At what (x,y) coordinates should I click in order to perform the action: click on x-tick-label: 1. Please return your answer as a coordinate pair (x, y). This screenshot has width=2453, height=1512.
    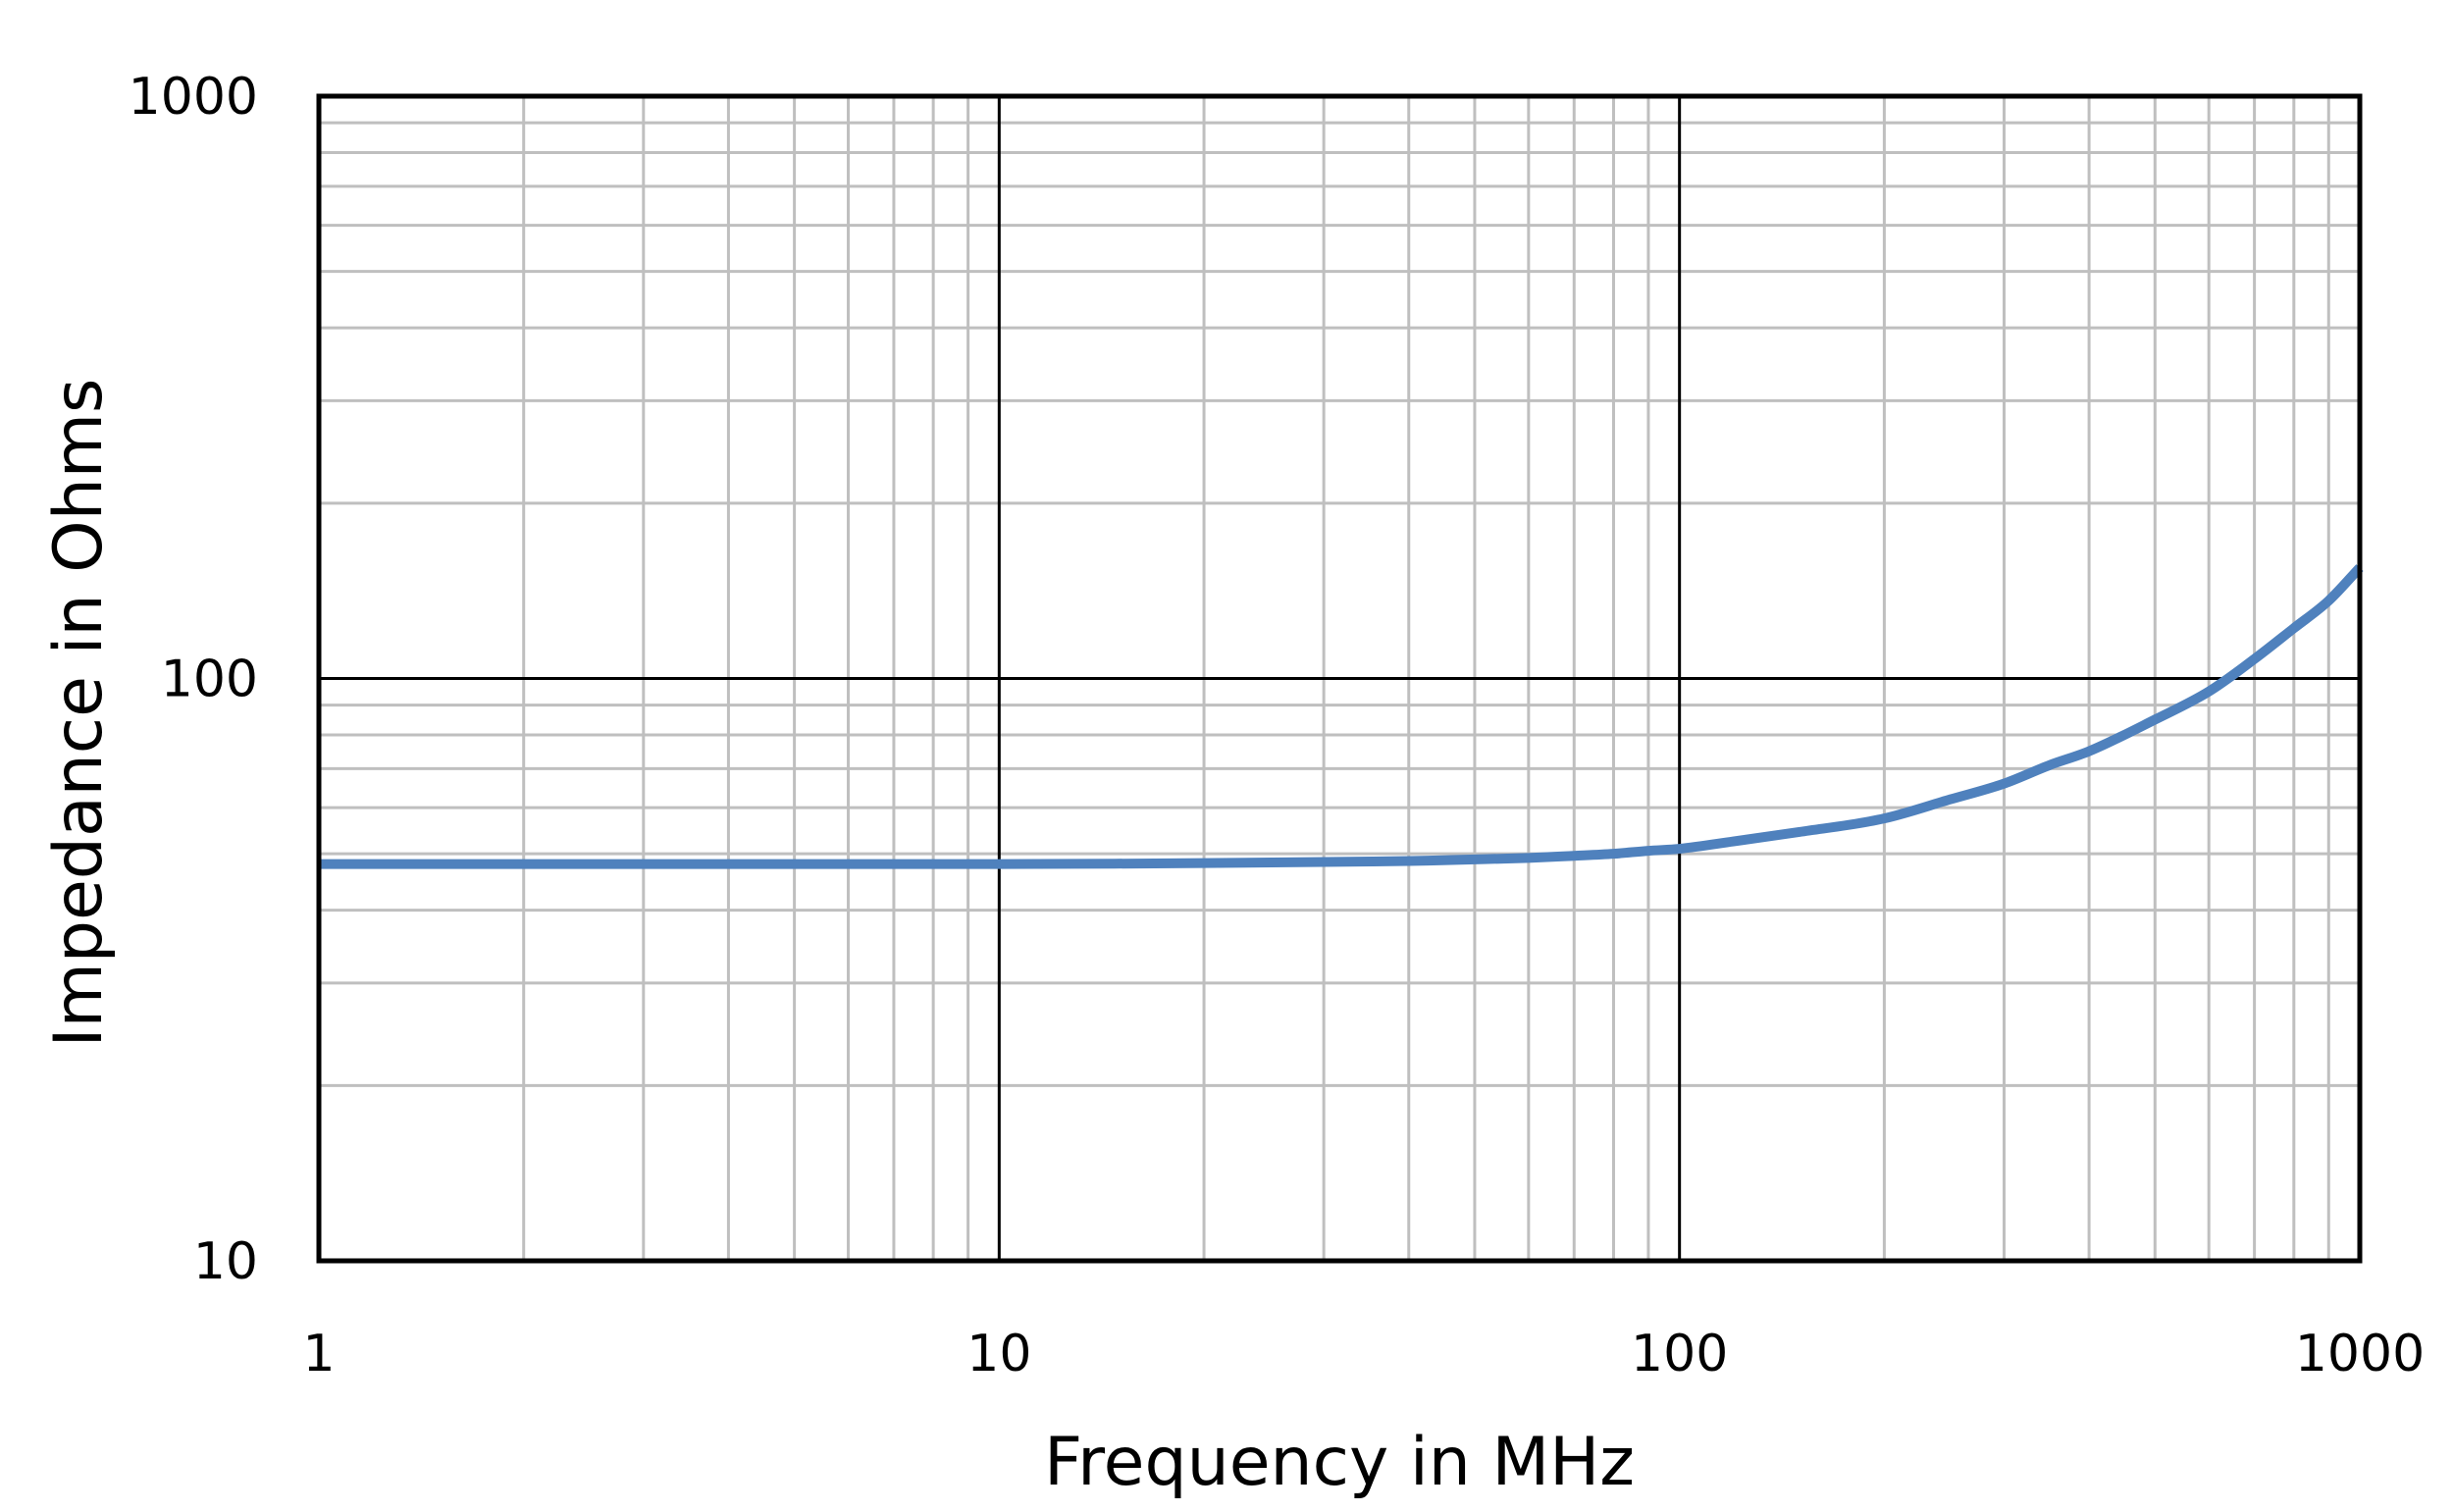
    Looking at the image, I should click on (318, 1354).